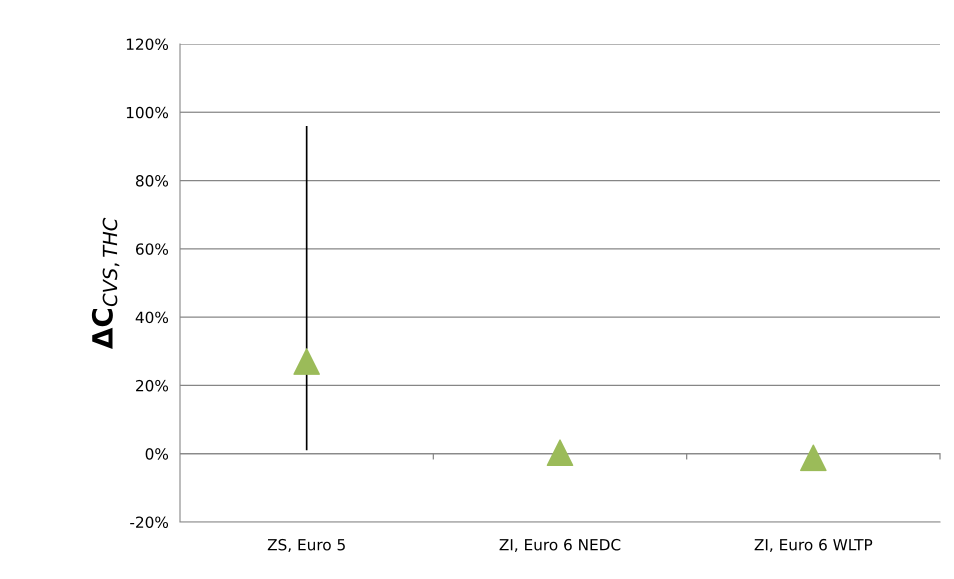 This screenshot has height=579, width=954. Describe the element at coordinates (106, 283) in the screenshot. I see `y-axis-title: ΔC$_{CVS,THC}$` at that location.